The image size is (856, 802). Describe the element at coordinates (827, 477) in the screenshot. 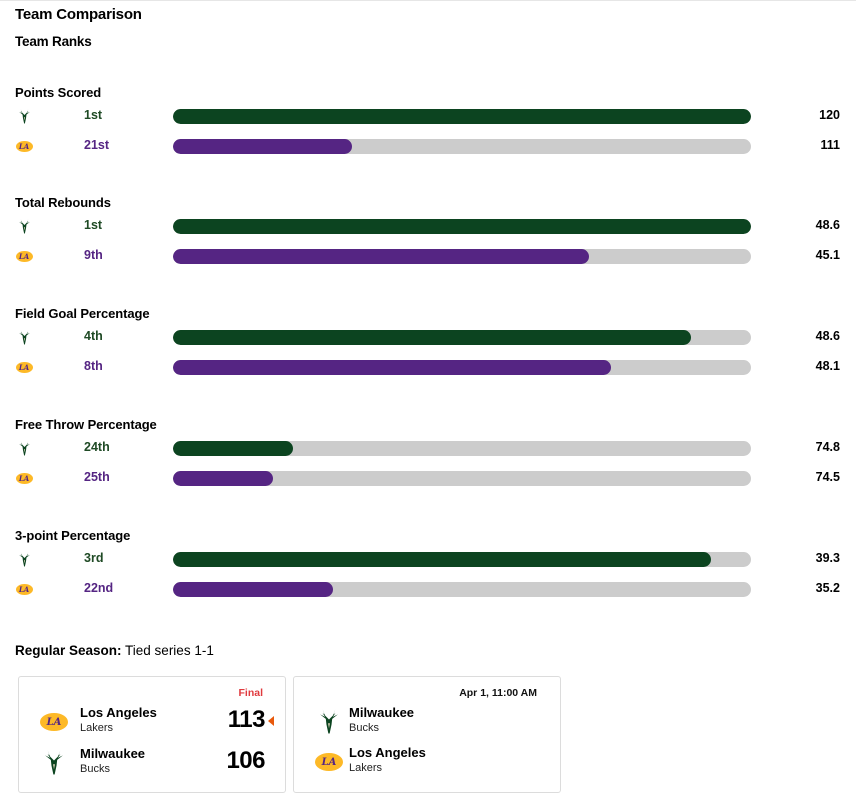

I see `value-lakers: 74.5` at that location.